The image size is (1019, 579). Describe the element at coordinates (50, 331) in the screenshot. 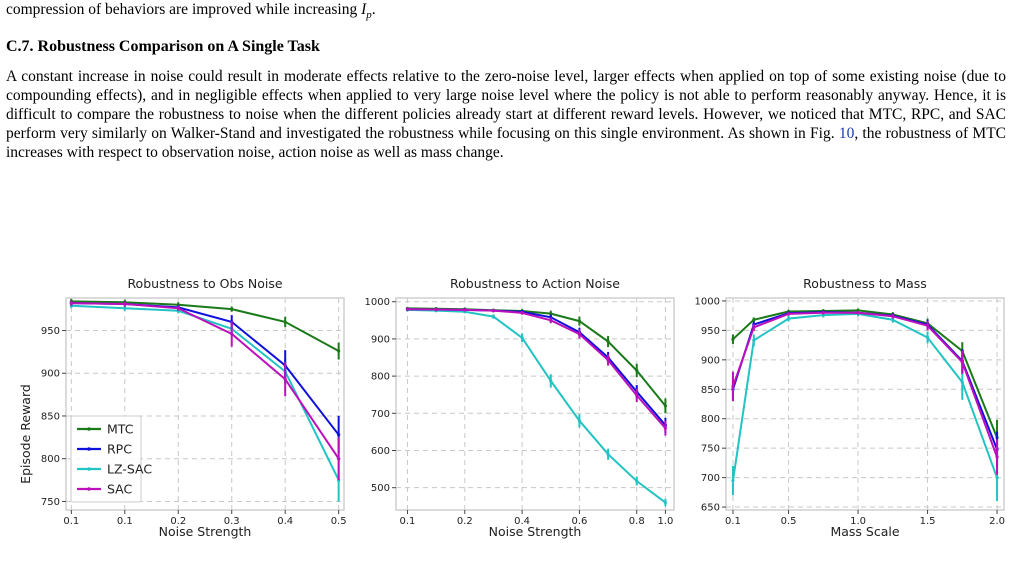

I see `y-tick-label: 950` at that location.